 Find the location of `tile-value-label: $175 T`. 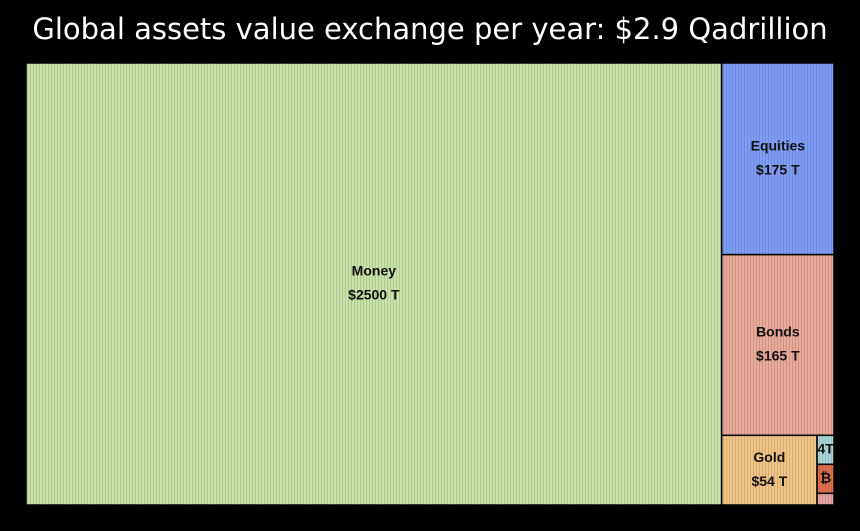

tile-value-label: $175 T is located at coordinates (778, 170).